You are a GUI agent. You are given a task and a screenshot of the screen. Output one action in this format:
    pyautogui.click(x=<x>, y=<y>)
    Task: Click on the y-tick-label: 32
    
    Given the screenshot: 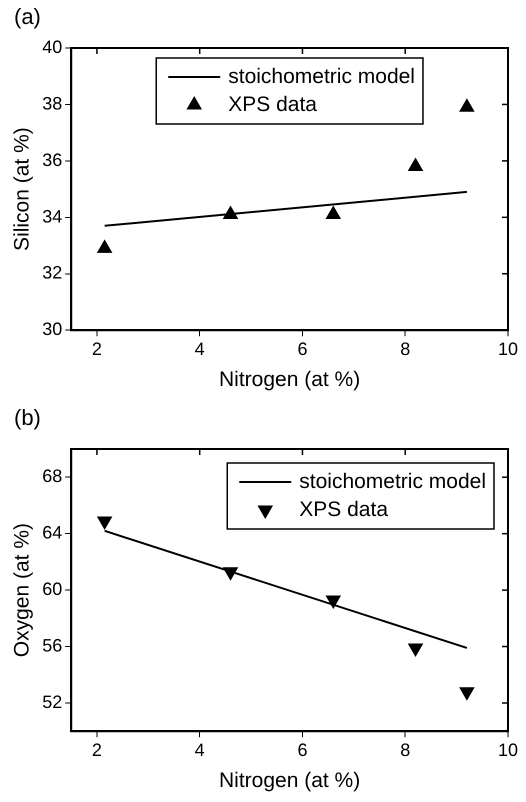 What is the action you would take?
    pyautogui.click(x=52, y=272)
    